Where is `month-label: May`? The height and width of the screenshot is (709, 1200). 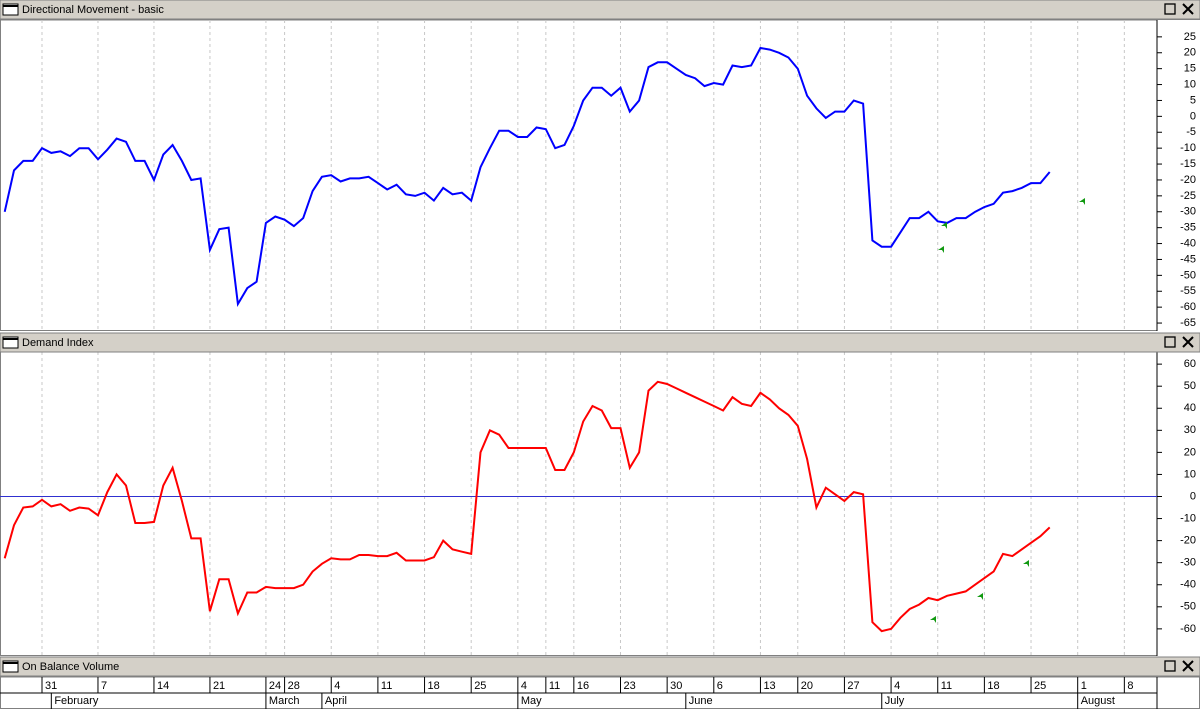
month-label: May is located at coordinates (531, 701).